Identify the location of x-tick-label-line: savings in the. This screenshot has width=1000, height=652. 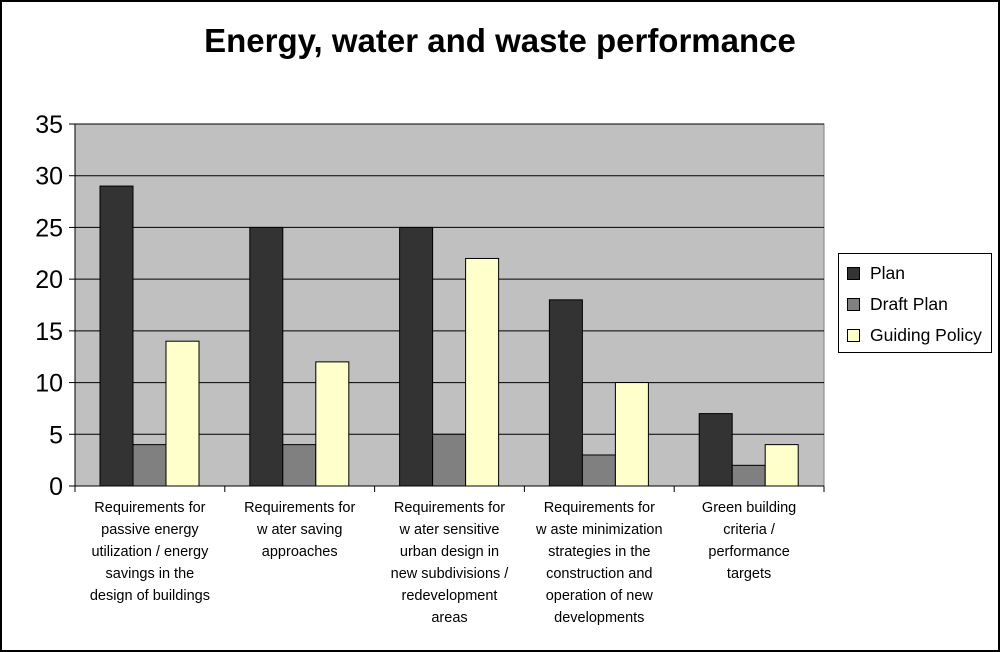
(150, 574).